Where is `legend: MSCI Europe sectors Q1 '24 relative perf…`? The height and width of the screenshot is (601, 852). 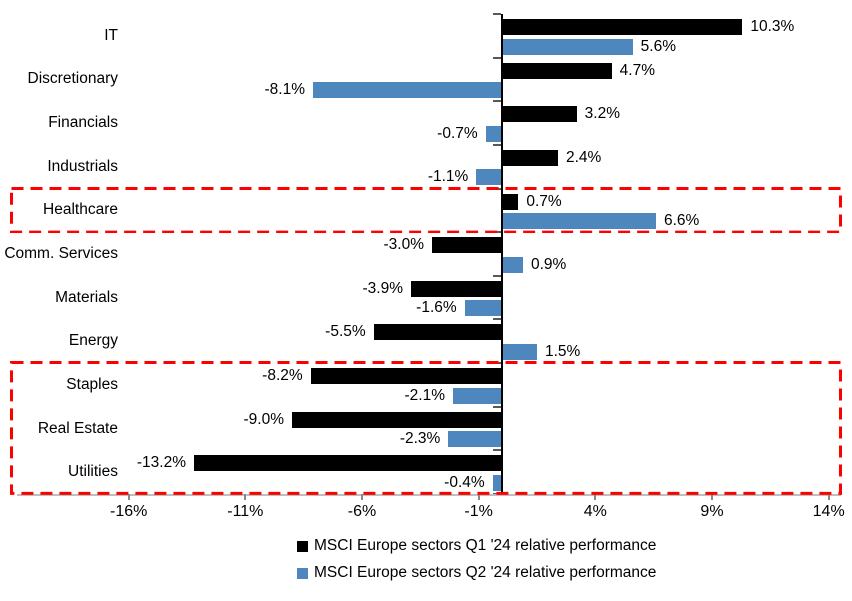 legend: MSCI Europe sectors Q1 '24 relative perf… is located at coordinates (476, 564).